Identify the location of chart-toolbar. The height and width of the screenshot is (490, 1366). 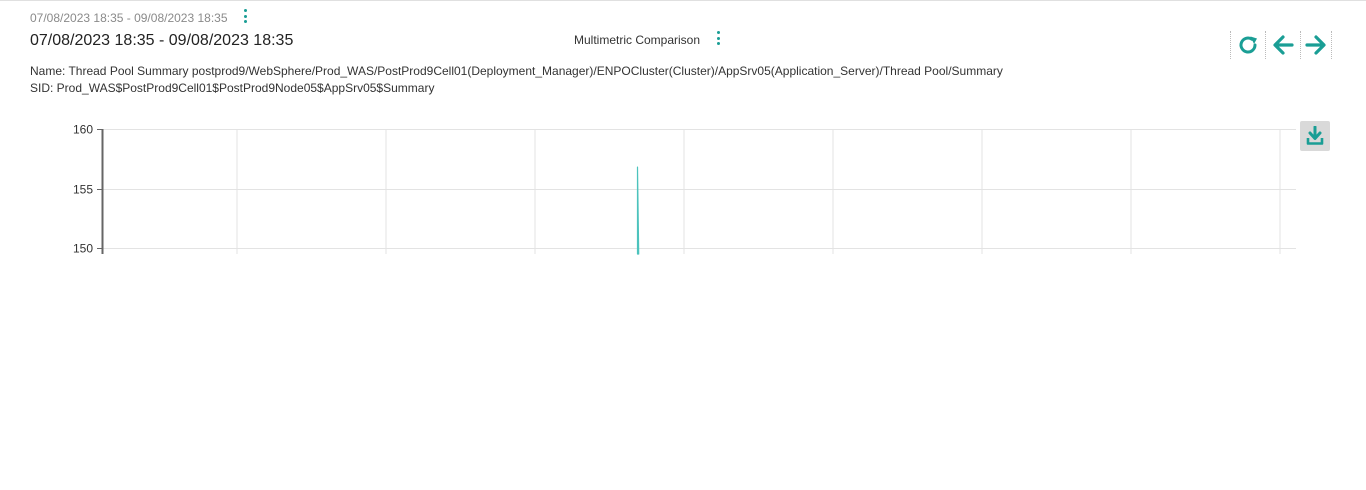
(1281, 45).